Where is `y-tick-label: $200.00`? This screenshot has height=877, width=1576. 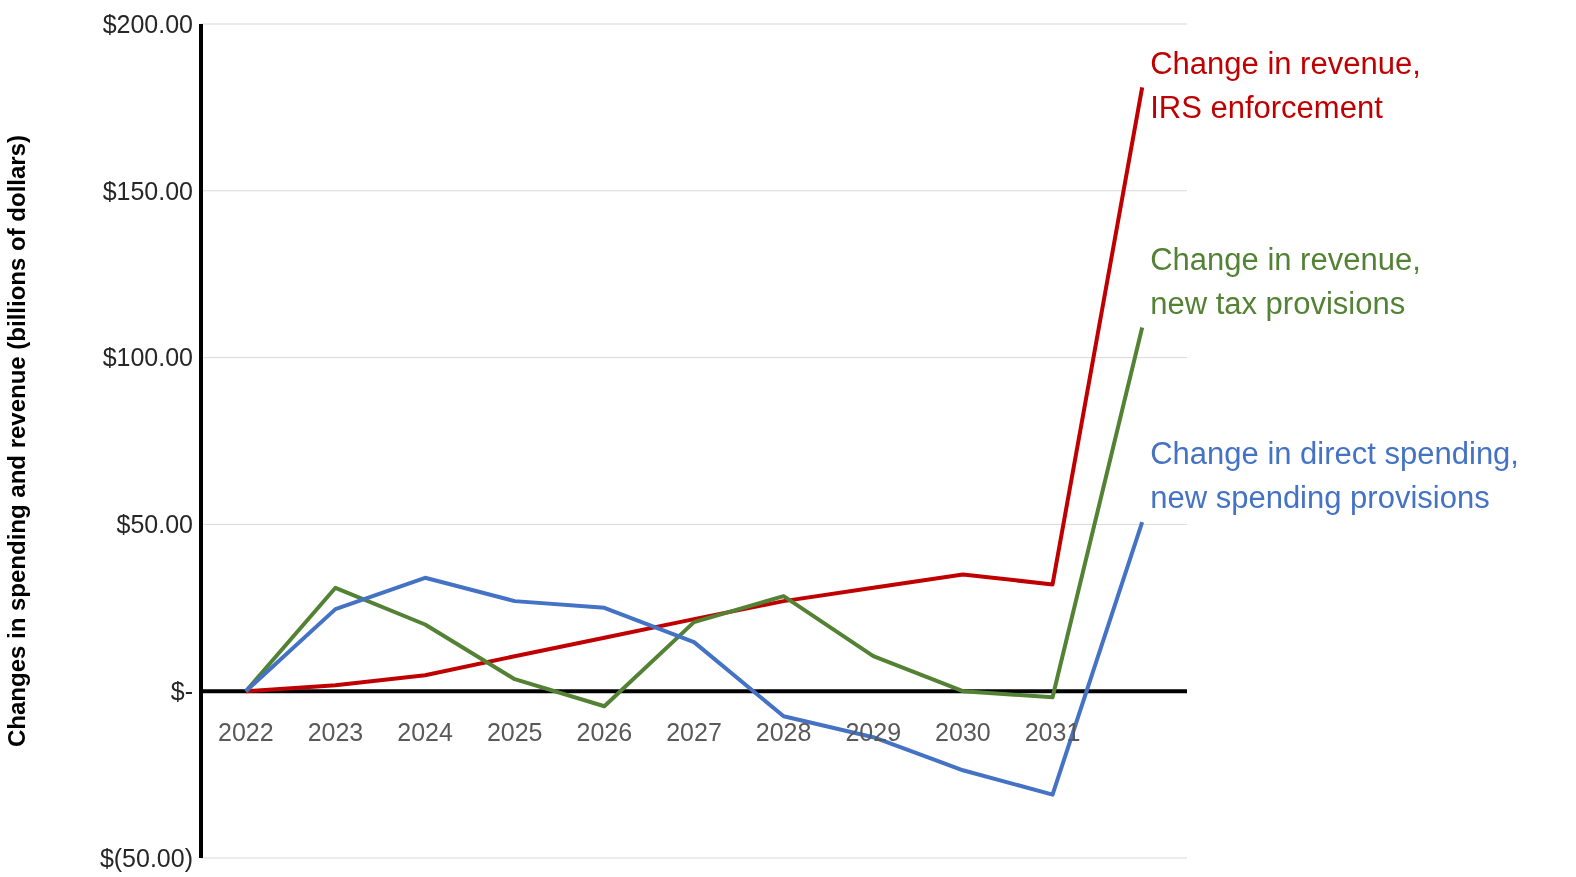 y-tick-label: $200.00 is located at coordinates (147, 23).